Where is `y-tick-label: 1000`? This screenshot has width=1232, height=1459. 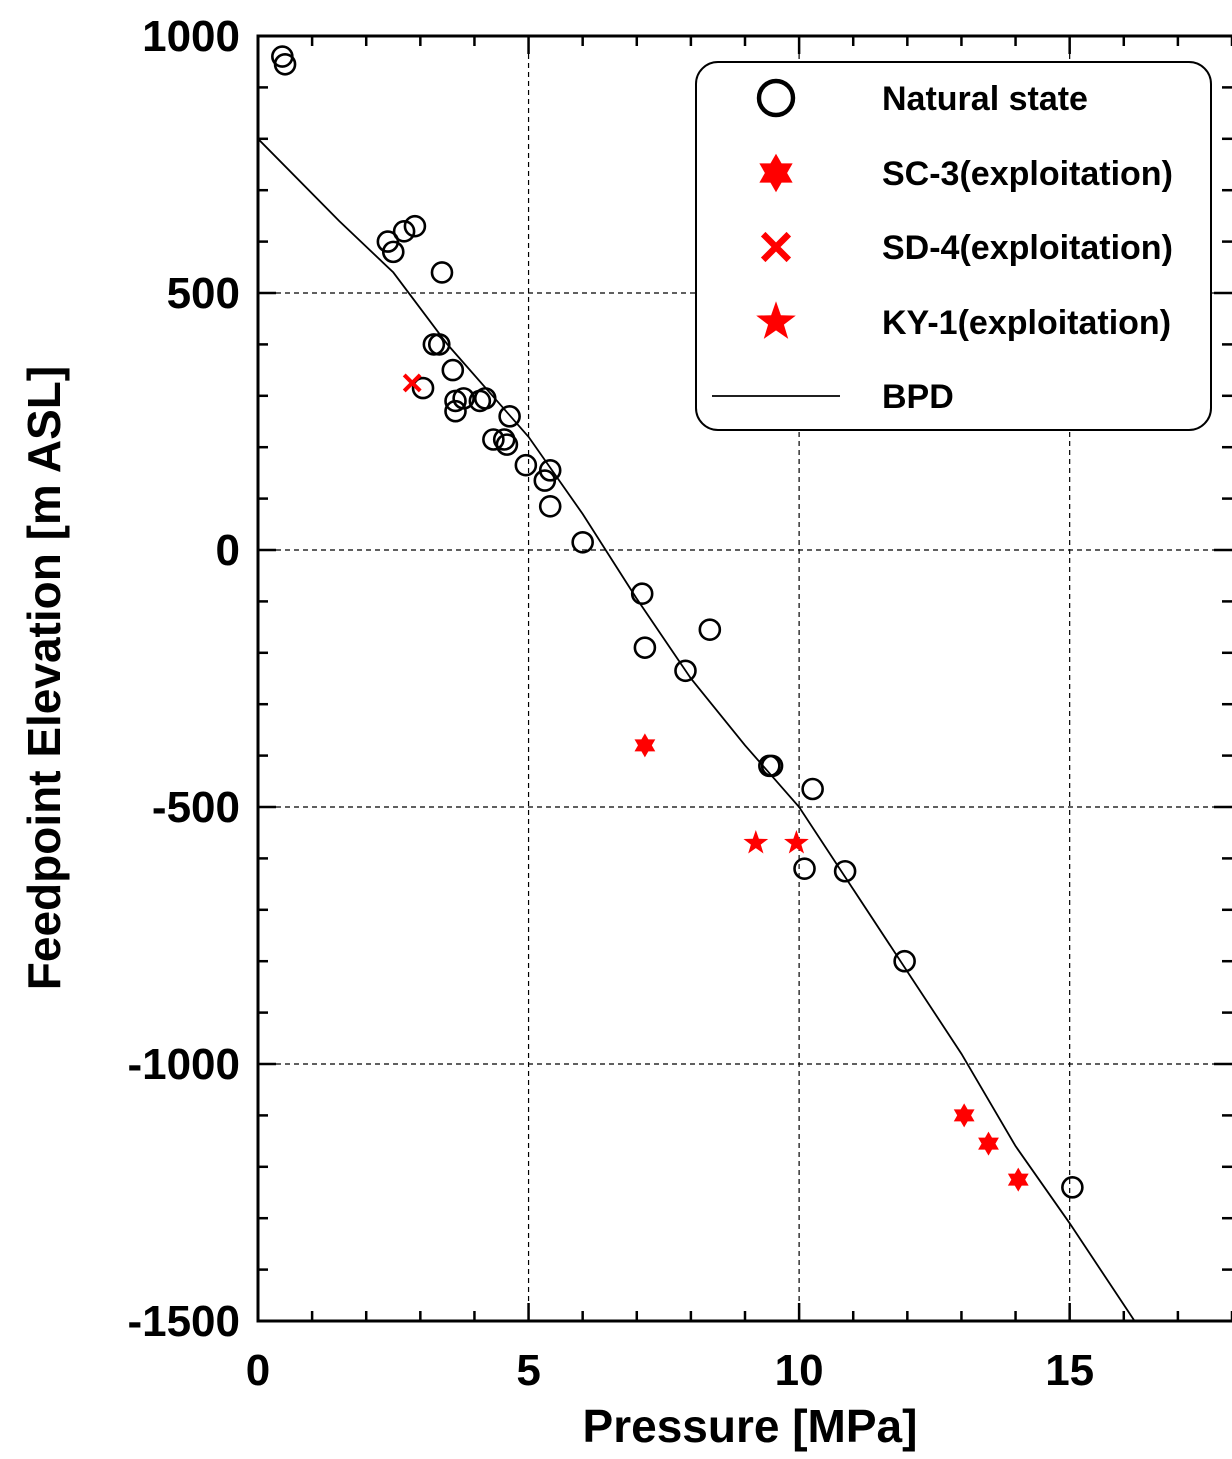
y-tick-label: 1000 is located at coordinates (191, 36).